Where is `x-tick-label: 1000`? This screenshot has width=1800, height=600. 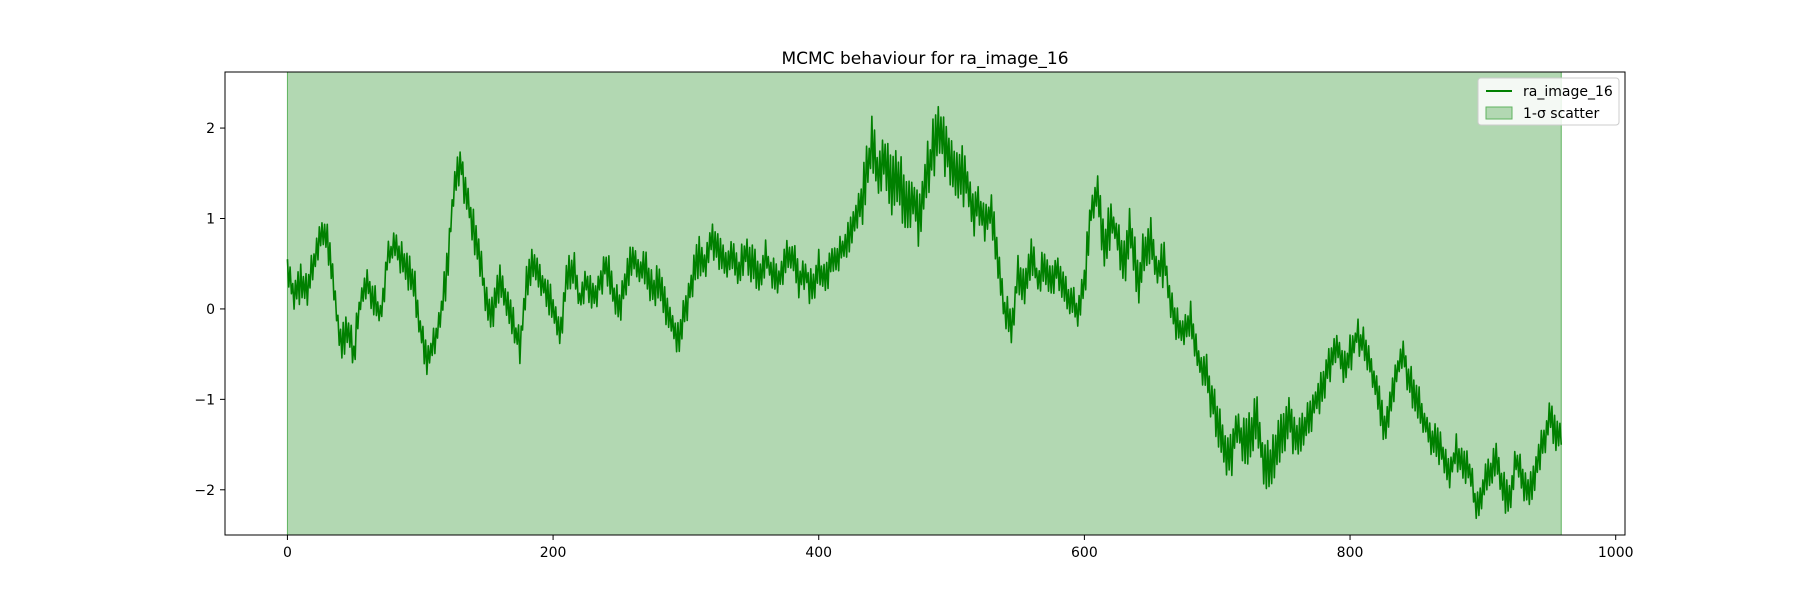
x-tick-label: 1000 is located at coordinates (1616, 553).